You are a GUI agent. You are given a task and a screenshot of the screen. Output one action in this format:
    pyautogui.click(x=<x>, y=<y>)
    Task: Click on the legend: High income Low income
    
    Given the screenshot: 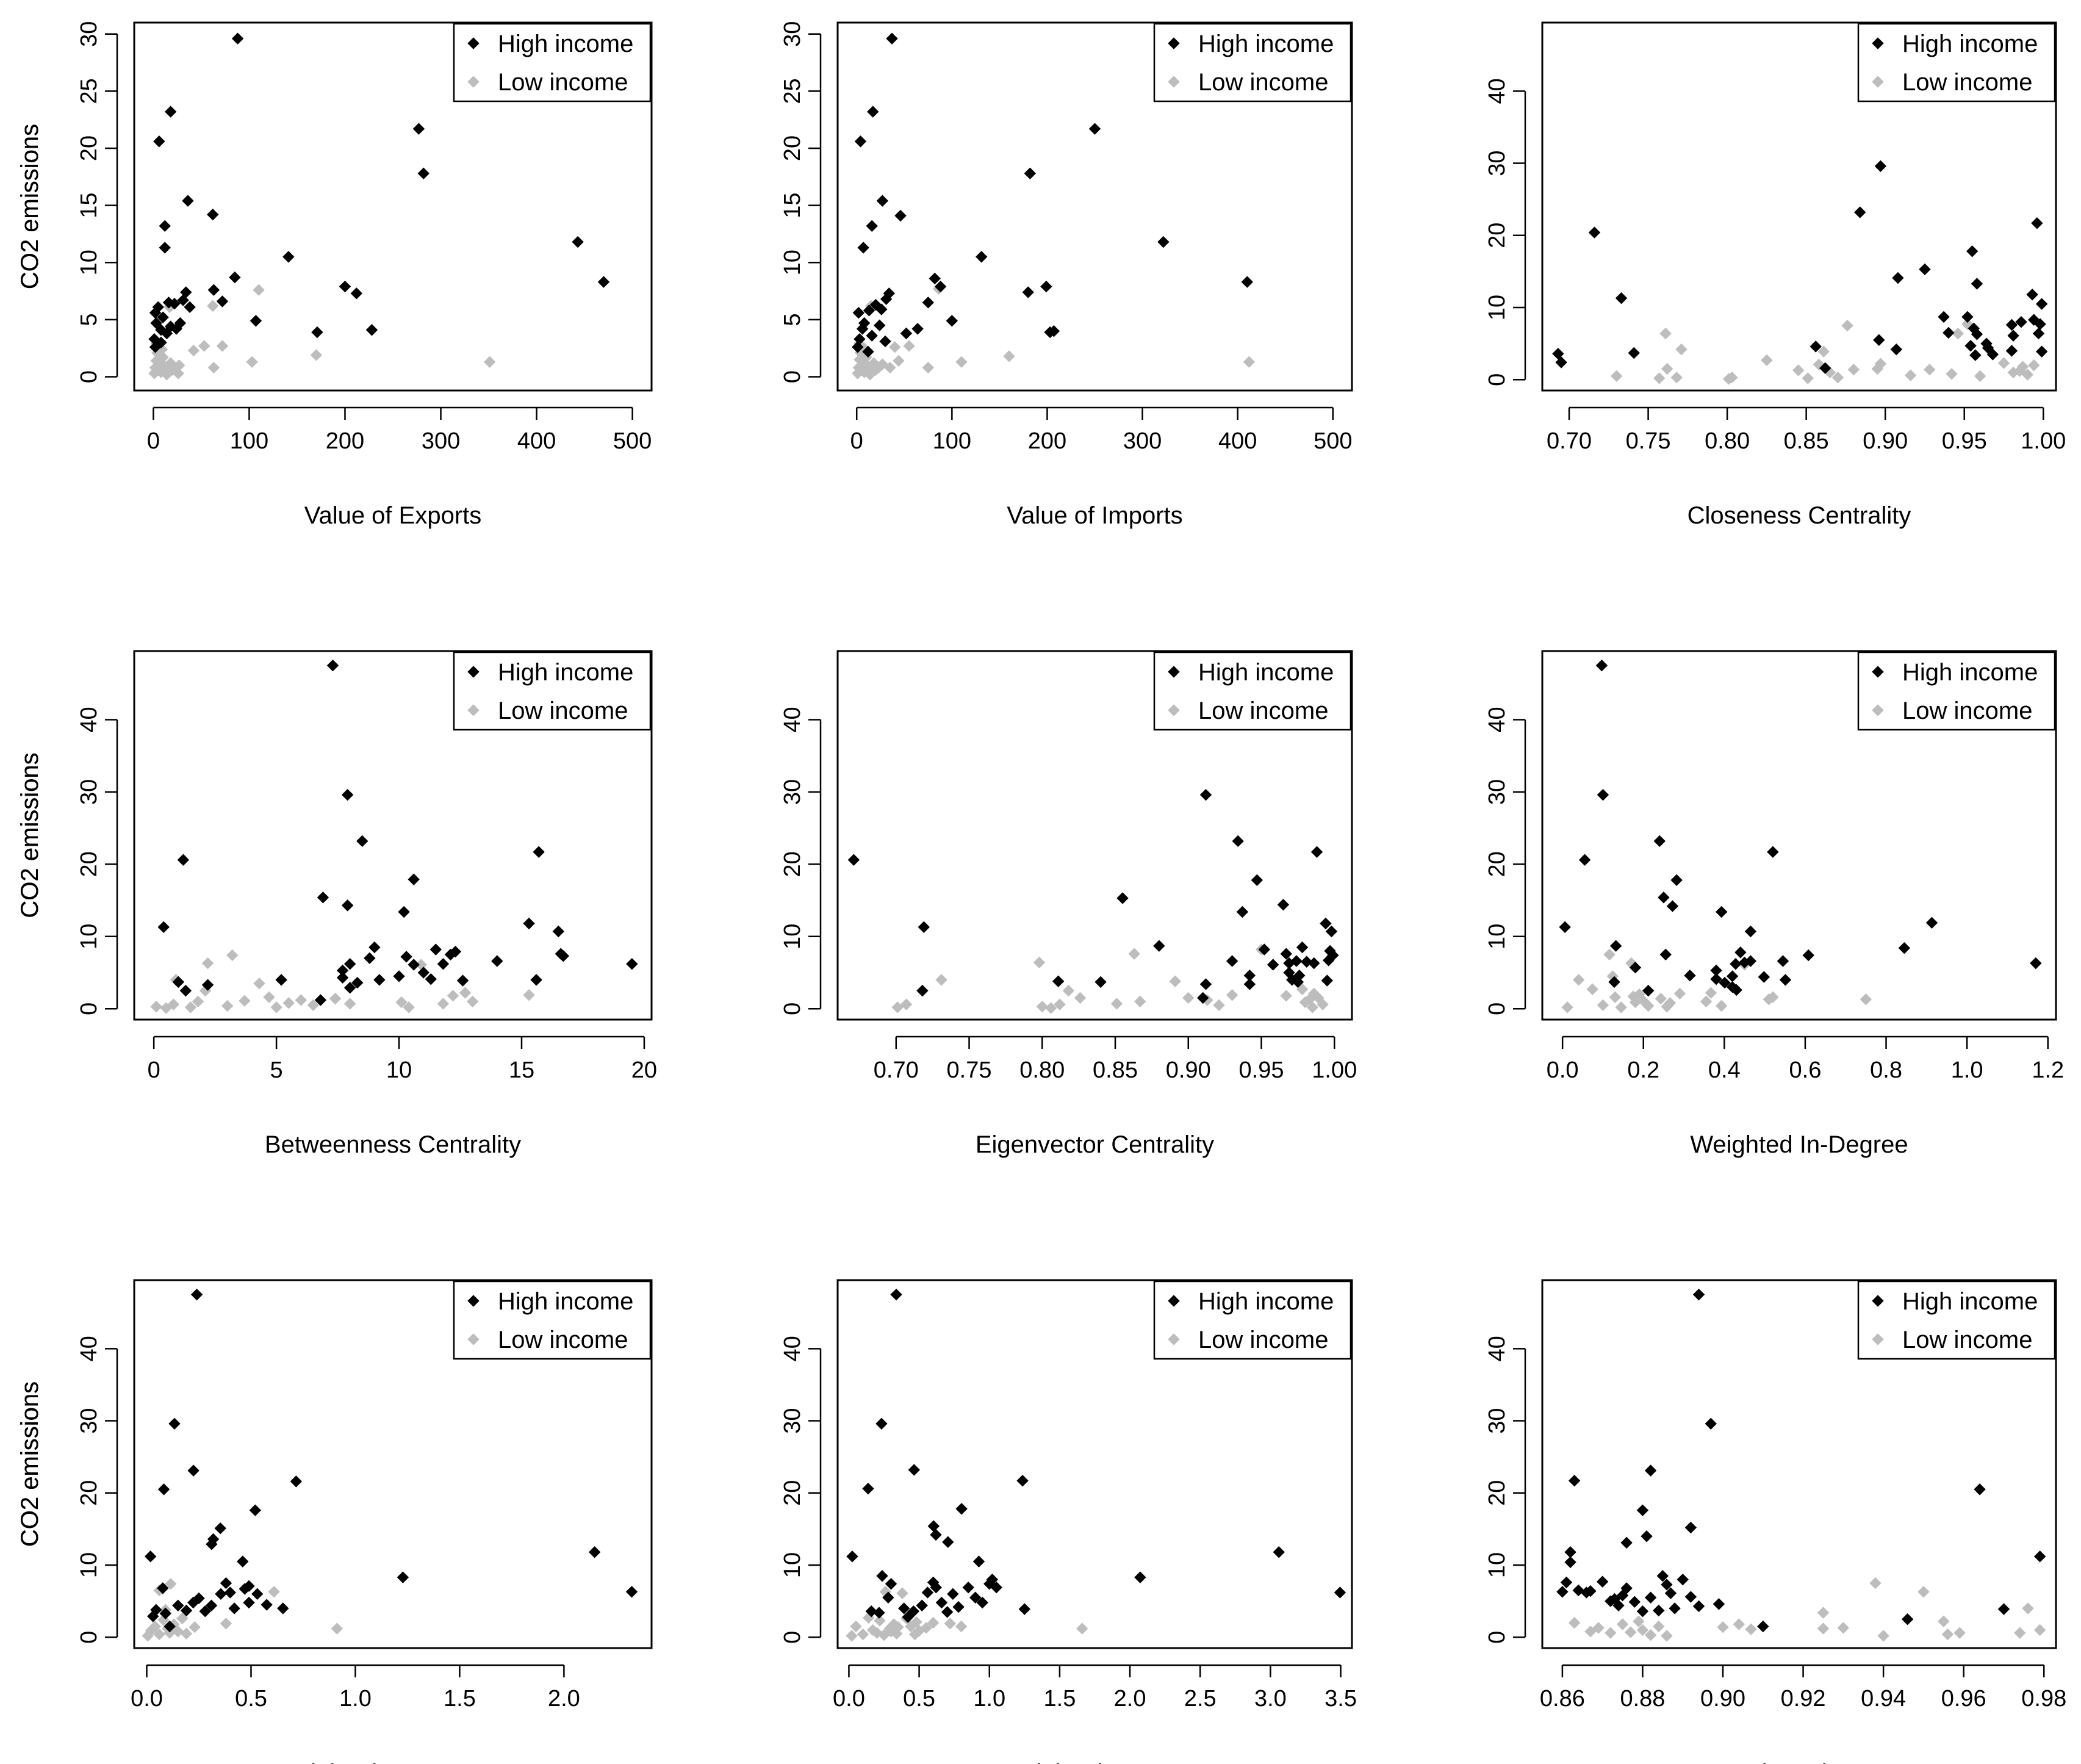 What is the action you would take?
    pyautogui.click(x=1252, y=1320)
    